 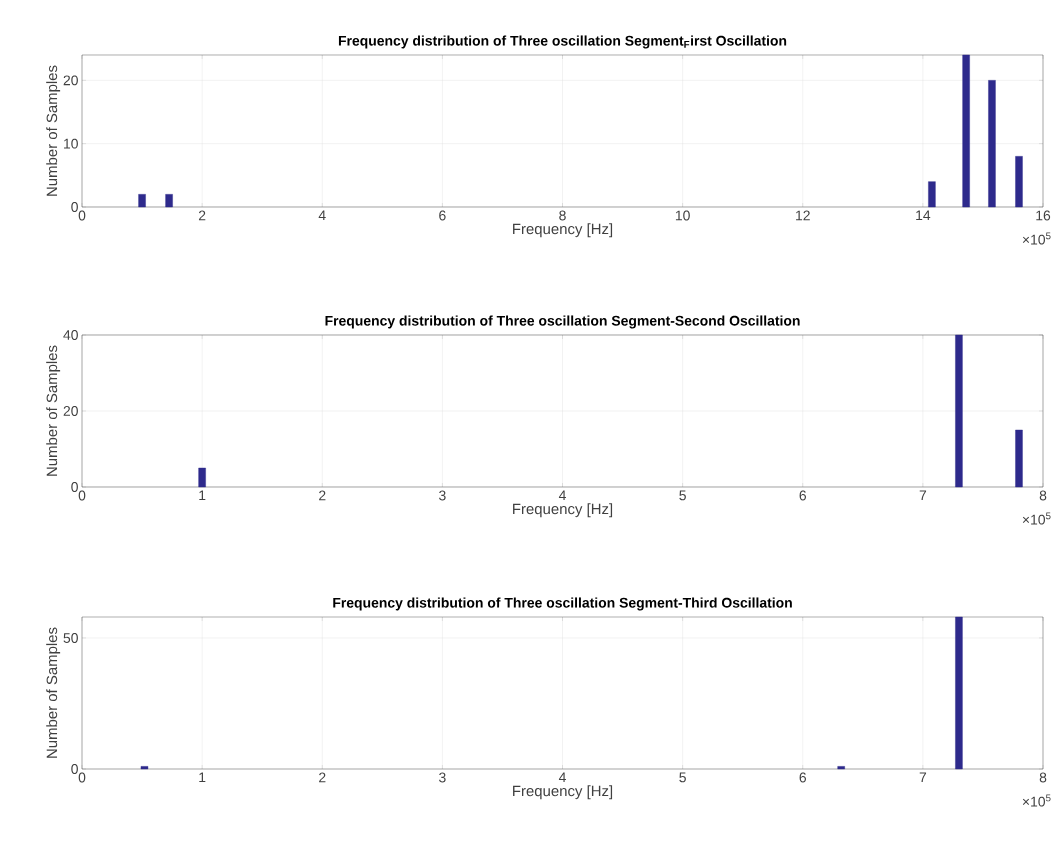 I want to click on y-tick-label: 50, so click(x=70, y=638).